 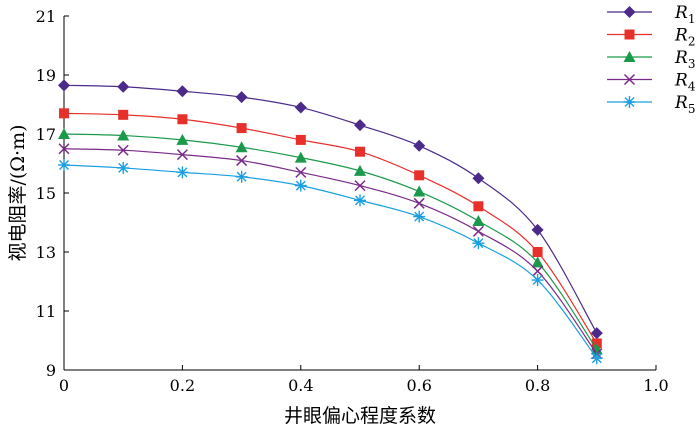 I want to click on y-tick-label: 17, so click(x=46, y=134).